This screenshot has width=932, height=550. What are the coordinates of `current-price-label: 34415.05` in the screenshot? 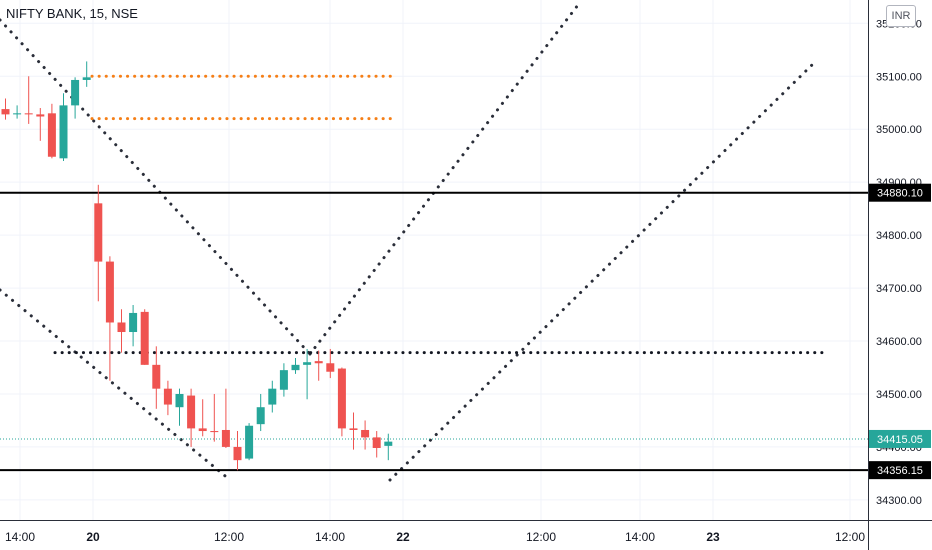 It's located at (900, 440).